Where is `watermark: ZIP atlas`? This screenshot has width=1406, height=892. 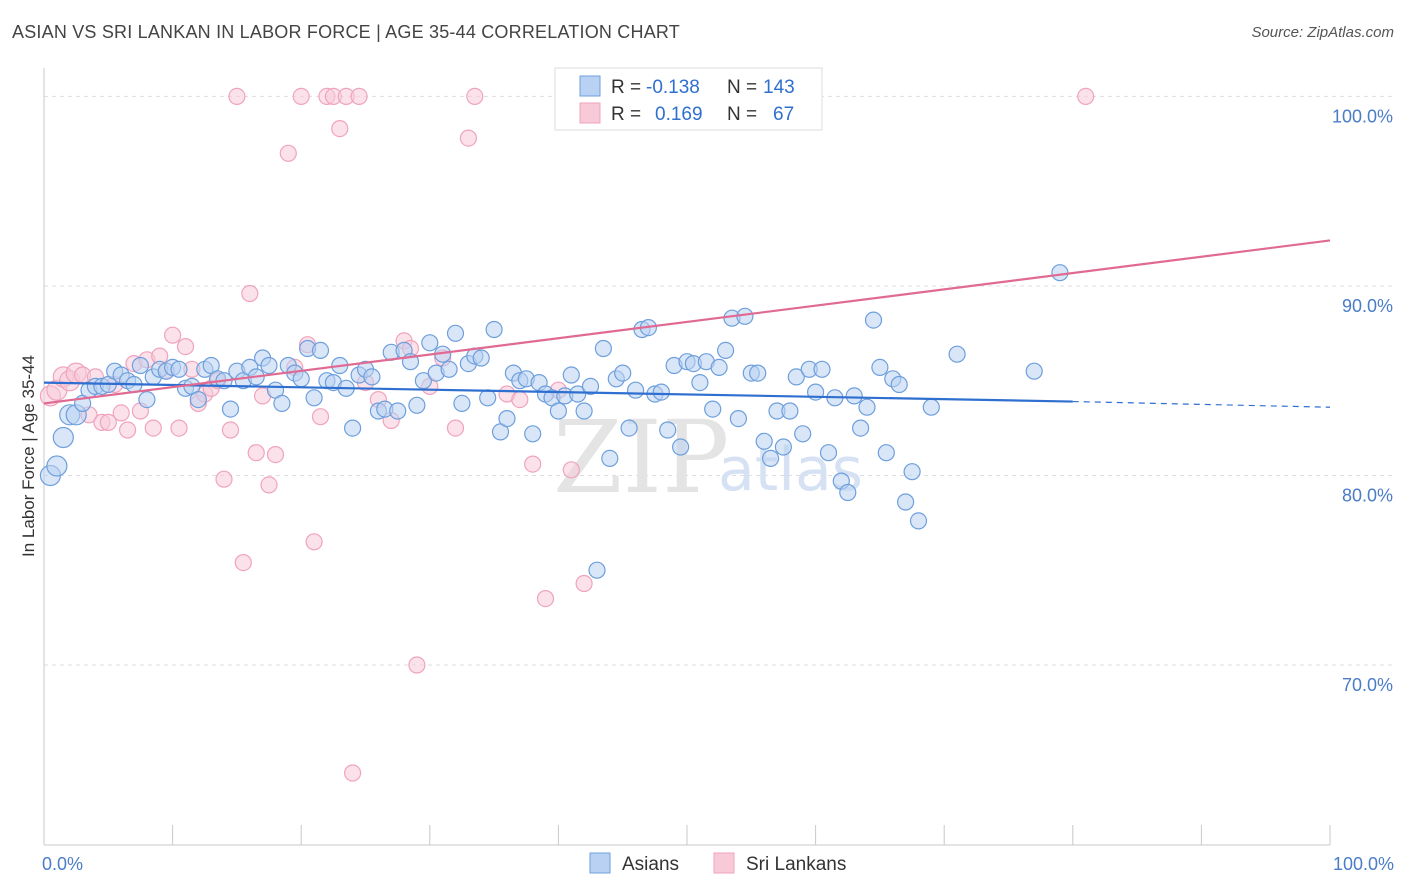
watermark: ZIP atlas is located at coordinates (708, 457).